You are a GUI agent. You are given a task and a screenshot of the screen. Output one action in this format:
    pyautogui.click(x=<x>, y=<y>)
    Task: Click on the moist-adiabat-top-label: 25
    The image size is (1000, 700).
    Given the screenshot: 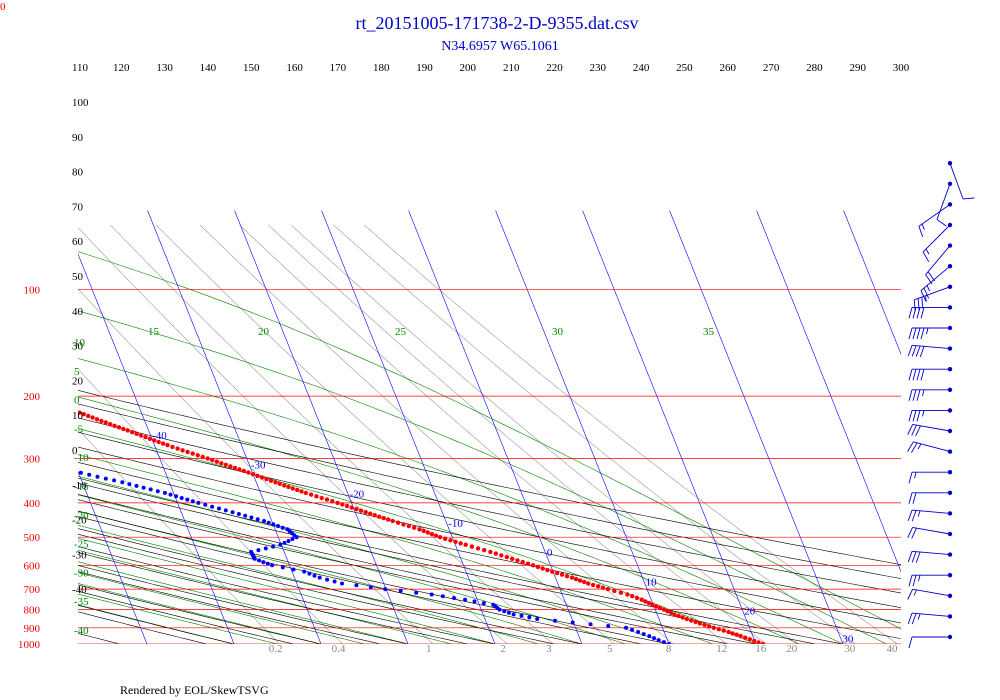 What is the action you would take?
    pyautogui.click(x=401, y=332)
    